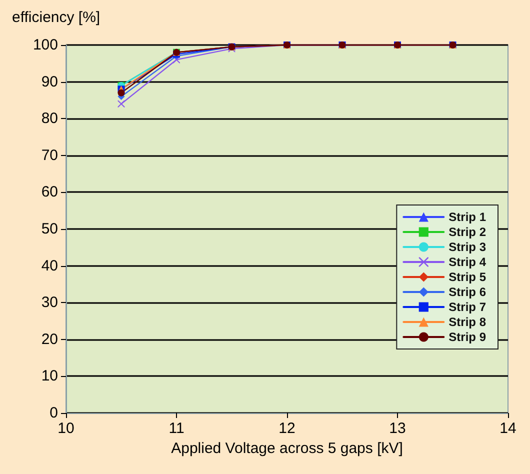 The image size is (530, 474). I want to click on y-axis-title: efficiency [%], so click(56, 17).